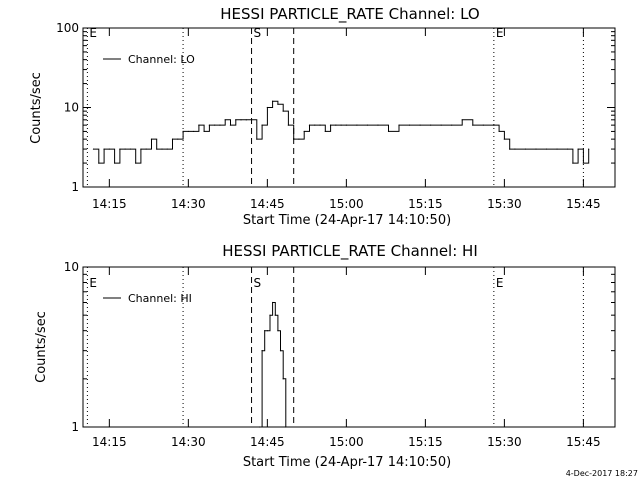  I want to click on chart-hi-xtick-label: 15:30, so click(504, 442).